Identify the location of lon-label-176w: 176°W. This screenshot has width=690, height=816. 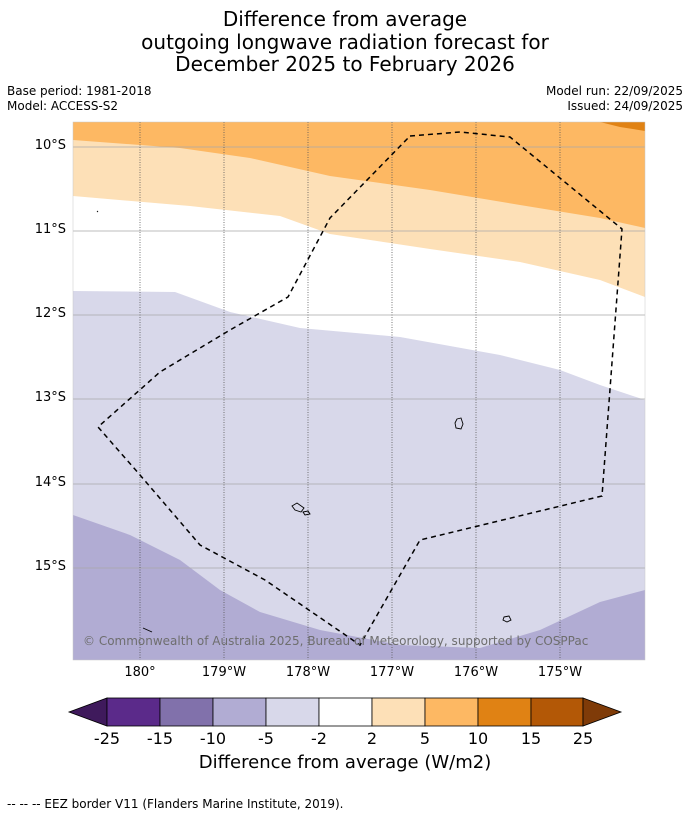
(476, 672).